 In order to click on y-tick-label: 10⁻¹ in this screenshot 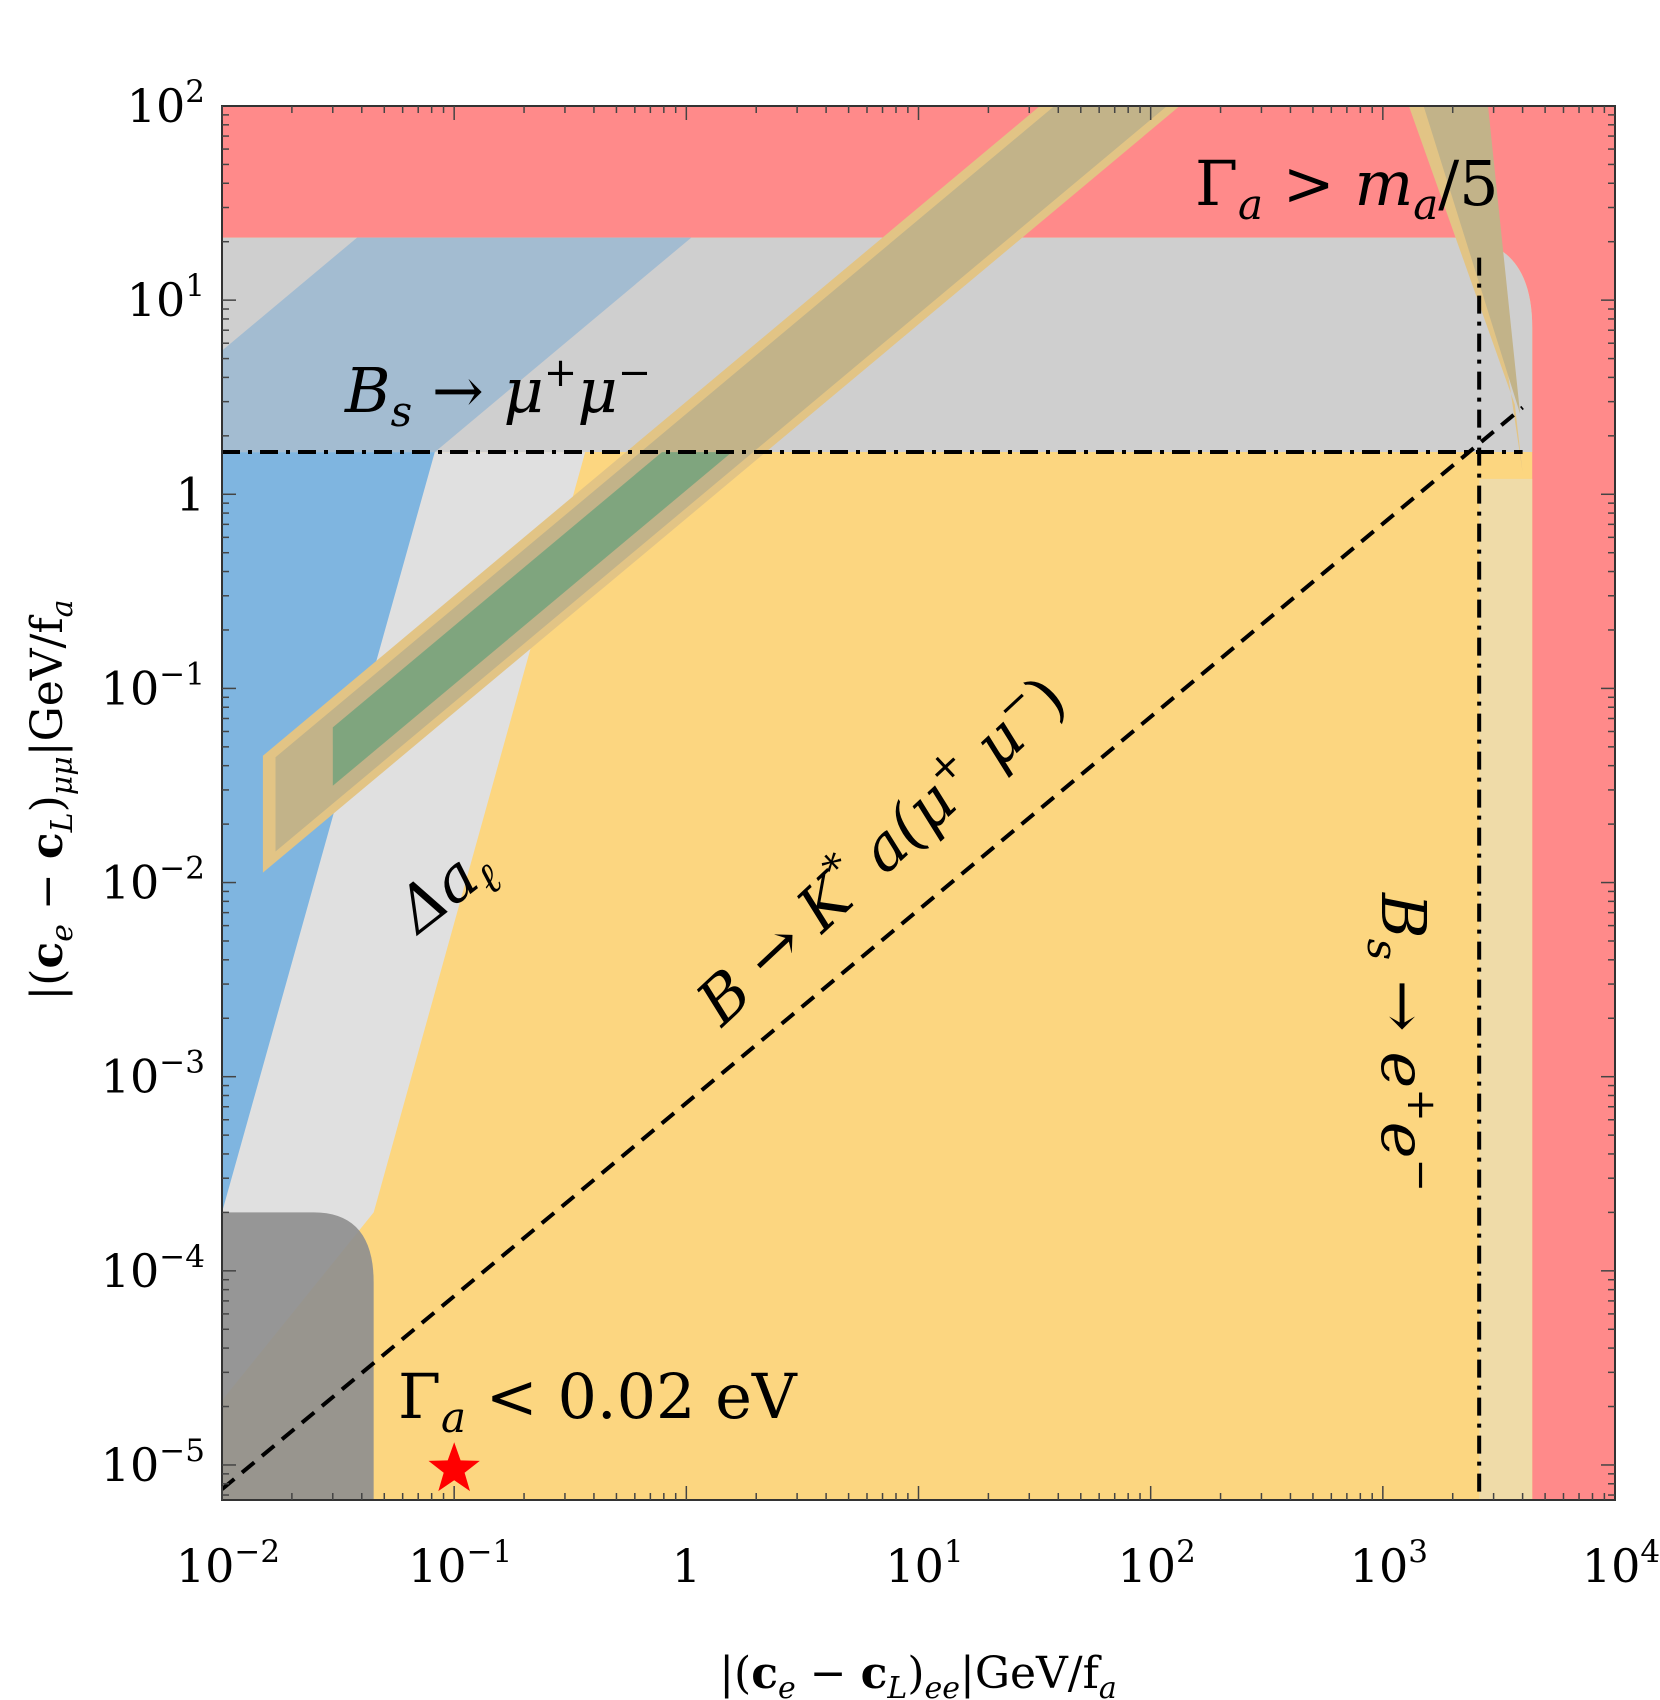, I will do `click(153, 685)`.